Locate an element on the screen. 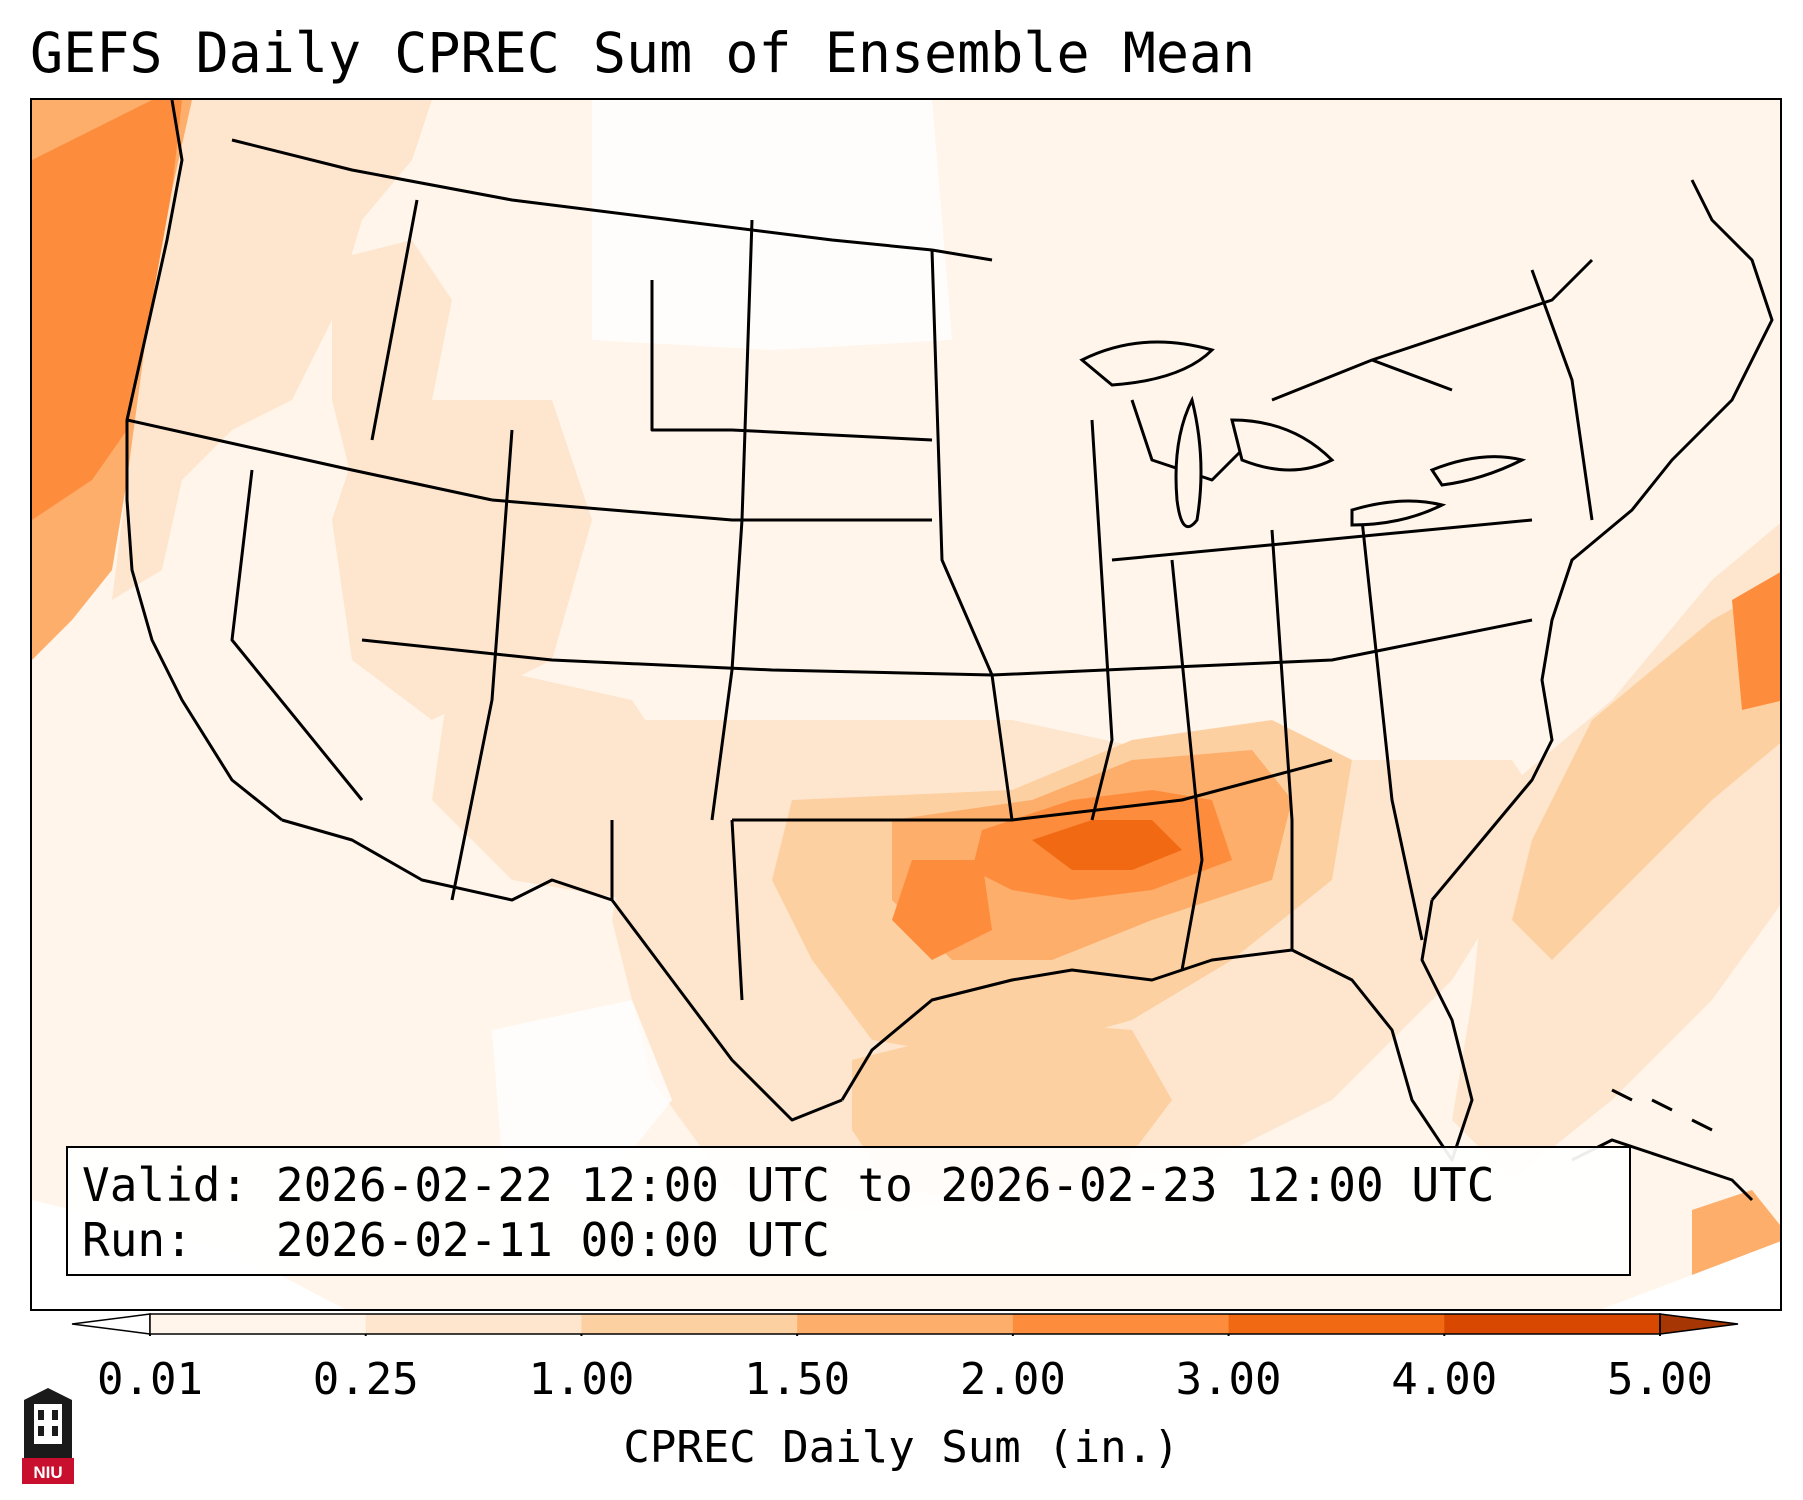 This screenshot has width=1803, height=1500. great-lakes is located at coordinates (1303, 434).